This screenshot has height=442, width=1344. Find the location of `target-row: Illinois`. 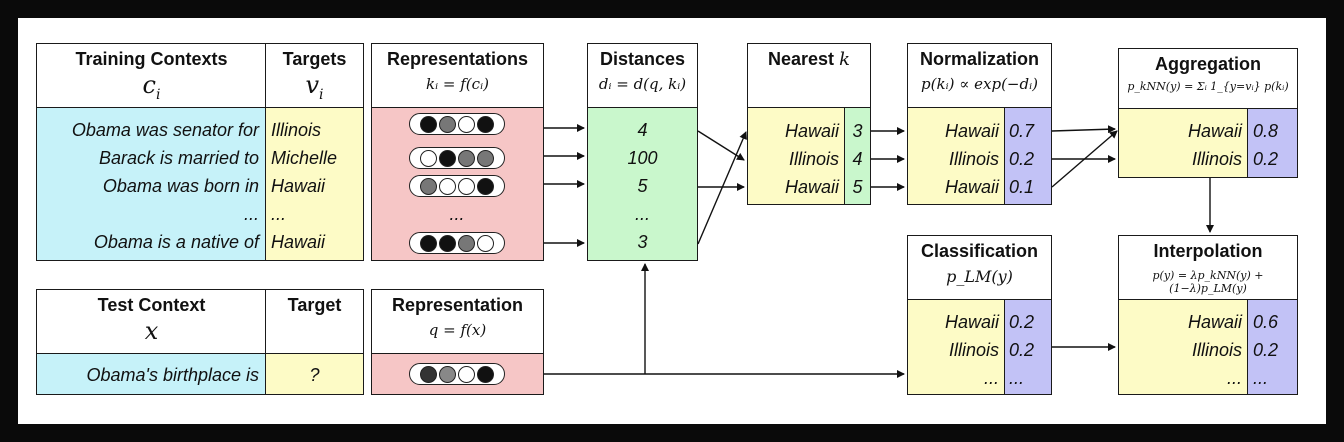

target-row: Illinois is located at coordinates (296, 130).